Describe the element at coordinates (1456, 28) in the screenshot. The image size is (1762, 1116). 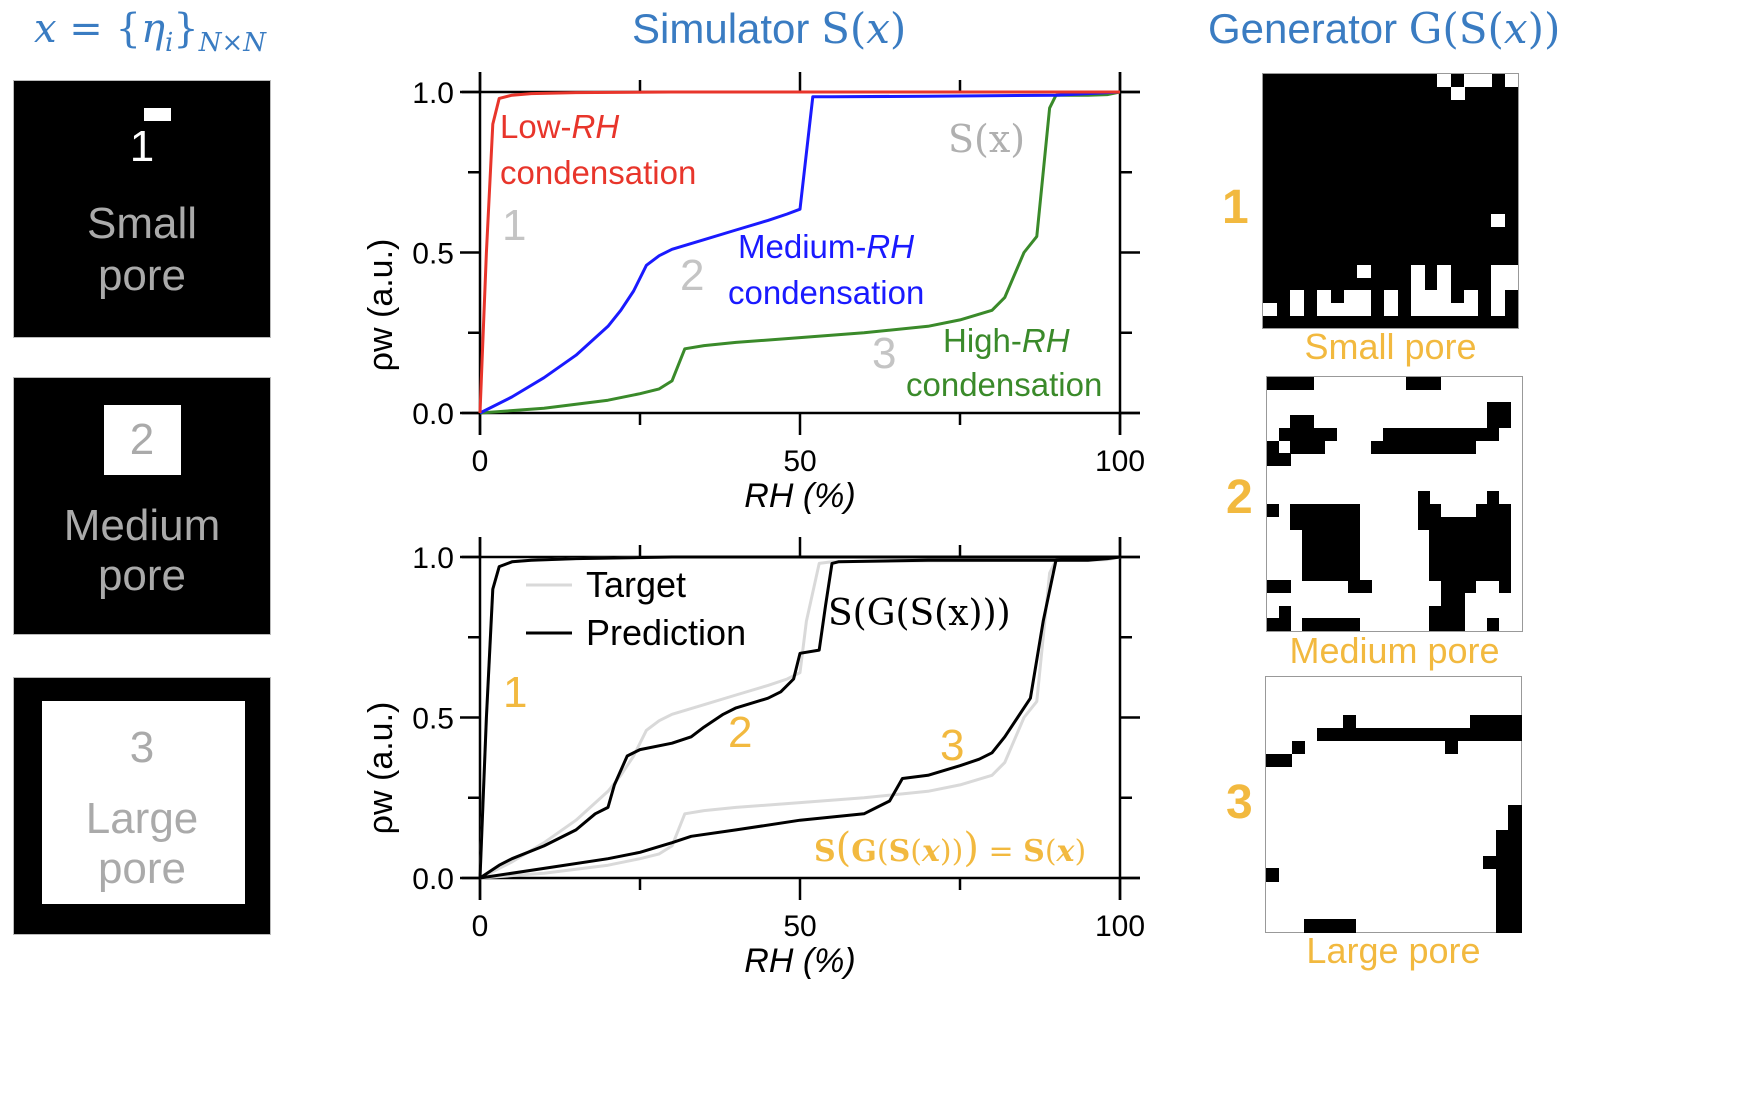
I see `generator-fn: G(S(` at that location.